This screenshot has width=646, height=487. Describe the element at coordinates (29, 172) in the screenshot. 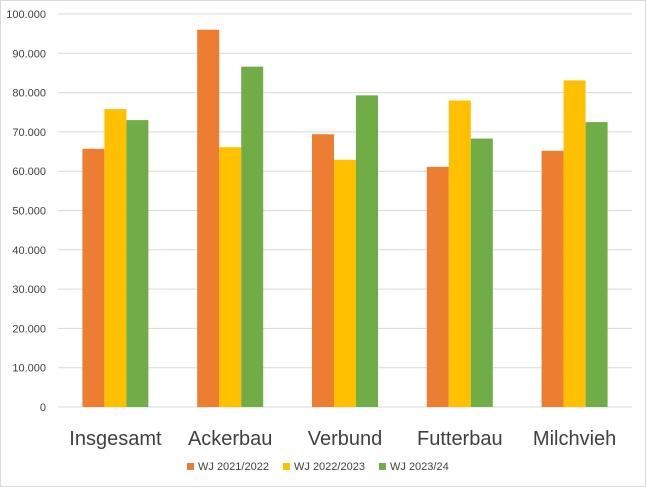

I see `y-tick-label: 60.000` at that location.